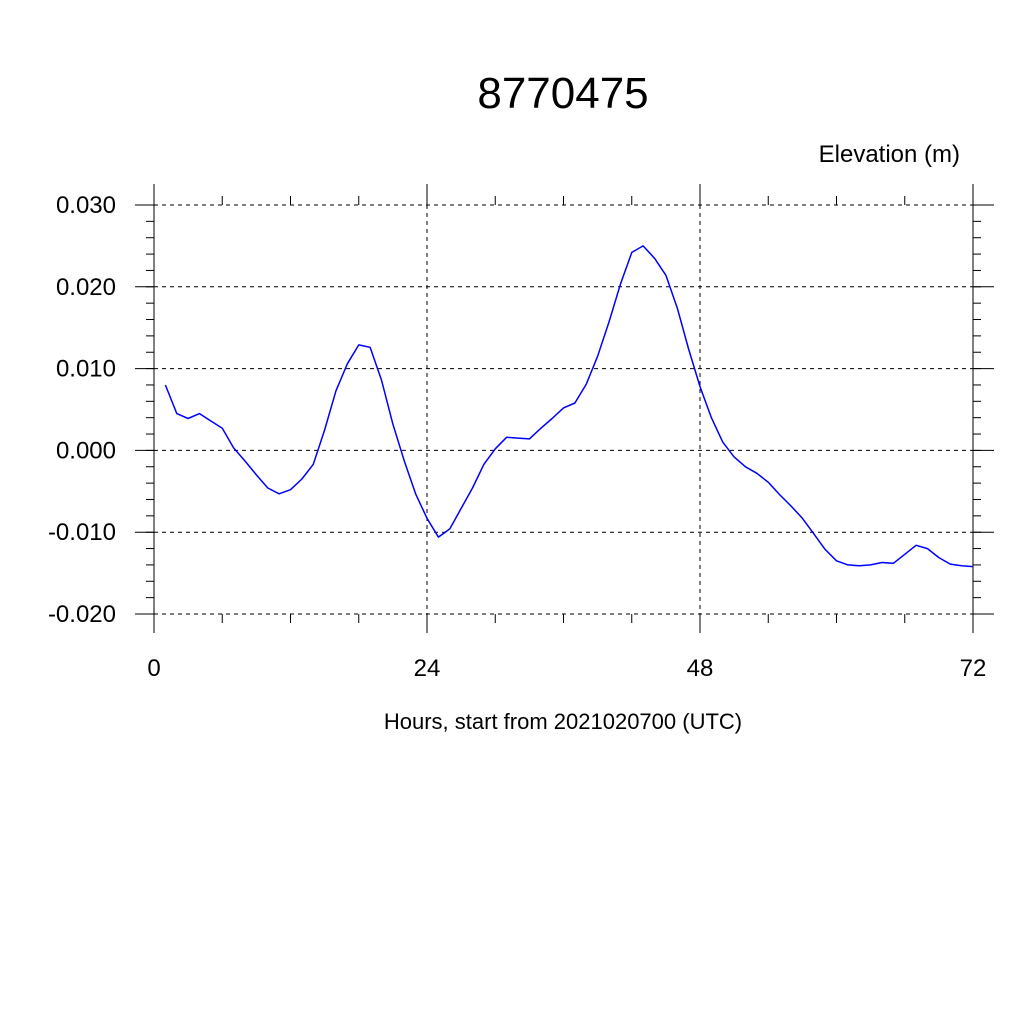 This screenshot has width=1024, height=1024. I want to click on y-tick-label: 0.010, so click(86, 369).